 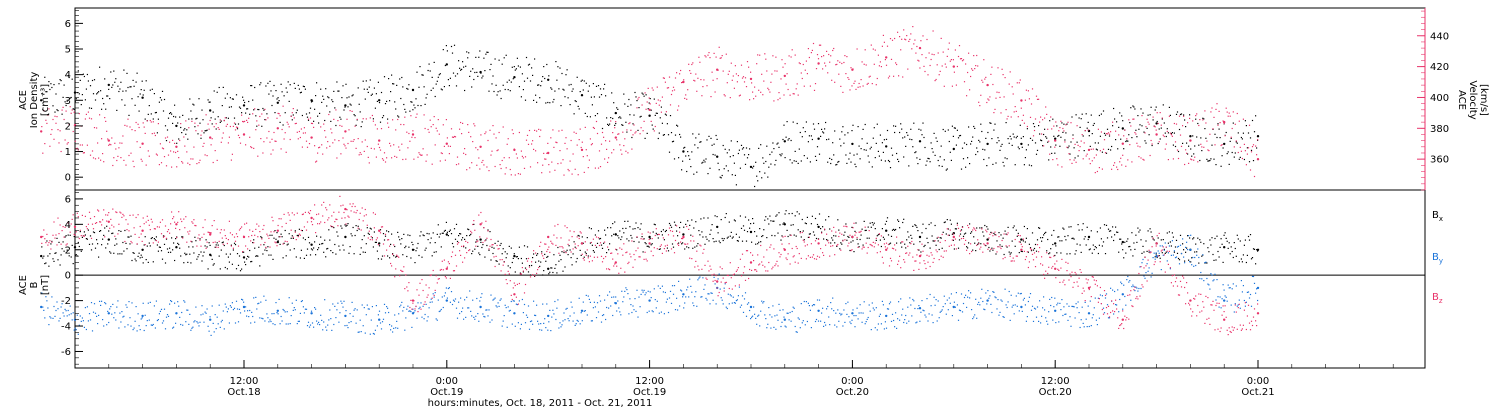 I want to click on bottom-ylabel-line3: [nT], so click(x=45, y=285).